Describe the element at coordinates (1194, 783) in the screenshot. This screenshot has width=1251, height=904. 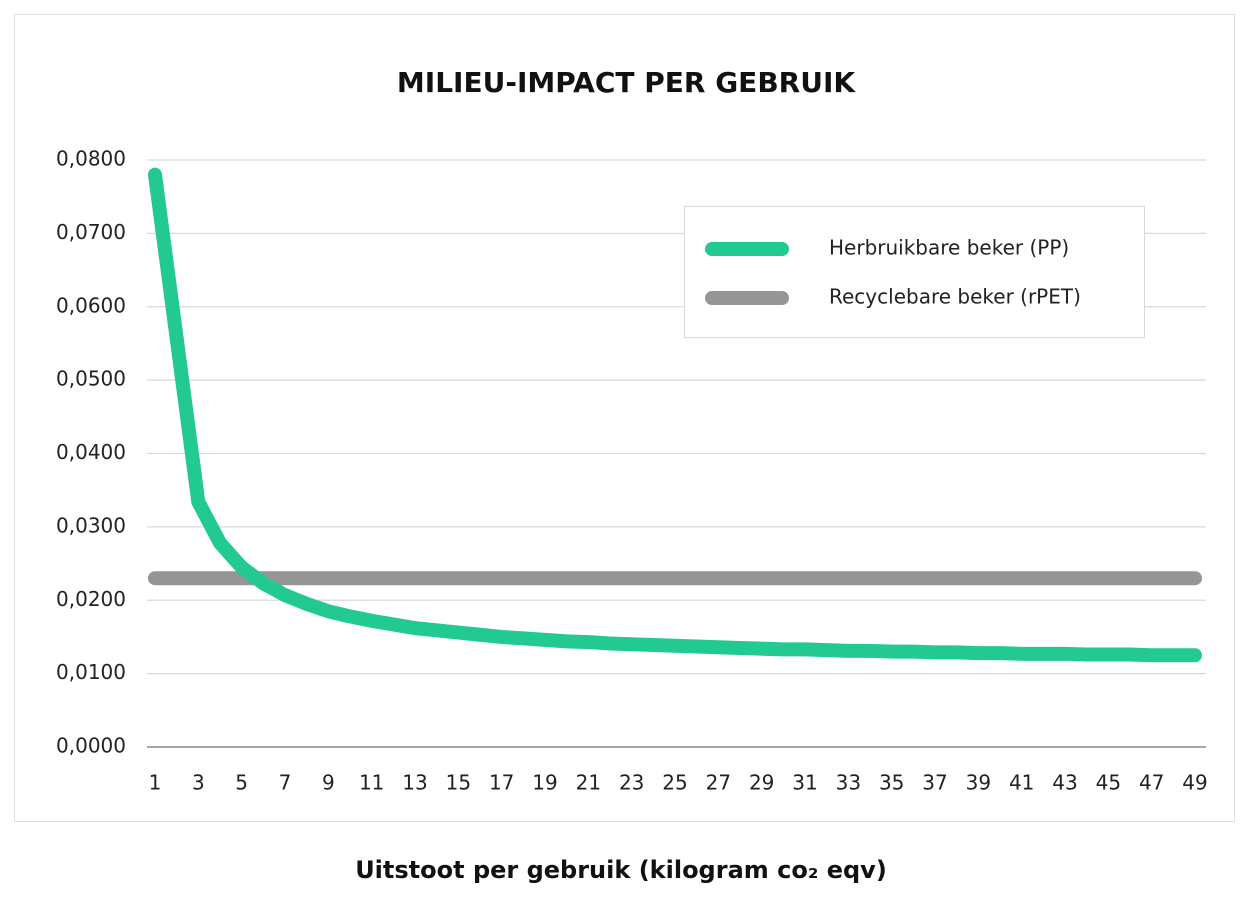
I see `x-tick-label: 49` at that location.